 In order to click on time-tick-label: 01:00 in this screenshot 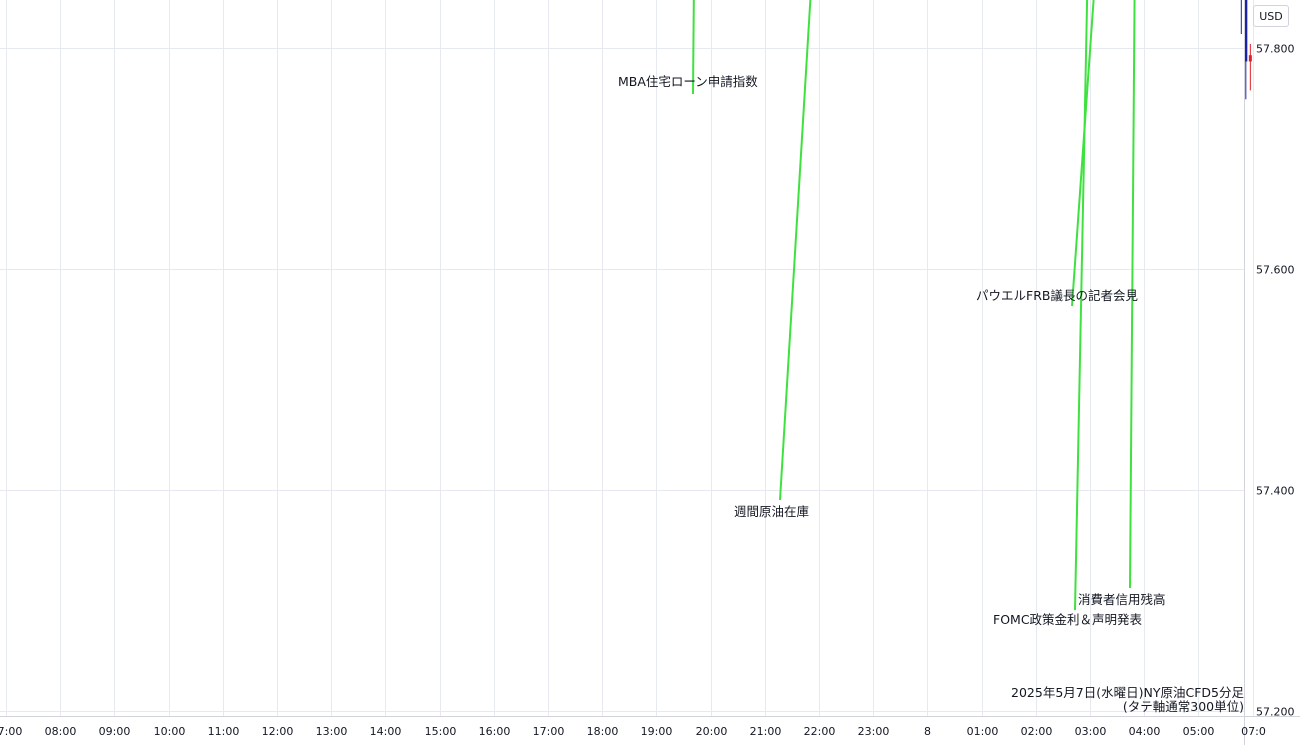, I will do `click(983, 731)`.